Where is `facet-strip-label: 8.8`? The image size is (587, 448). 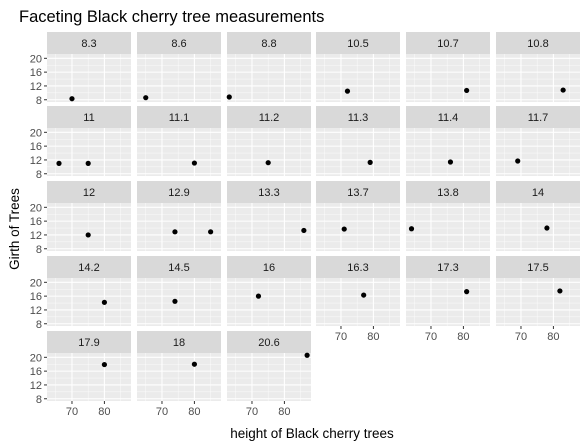
facet-strip-label: 8.8 is located at coordinates (268, 44).